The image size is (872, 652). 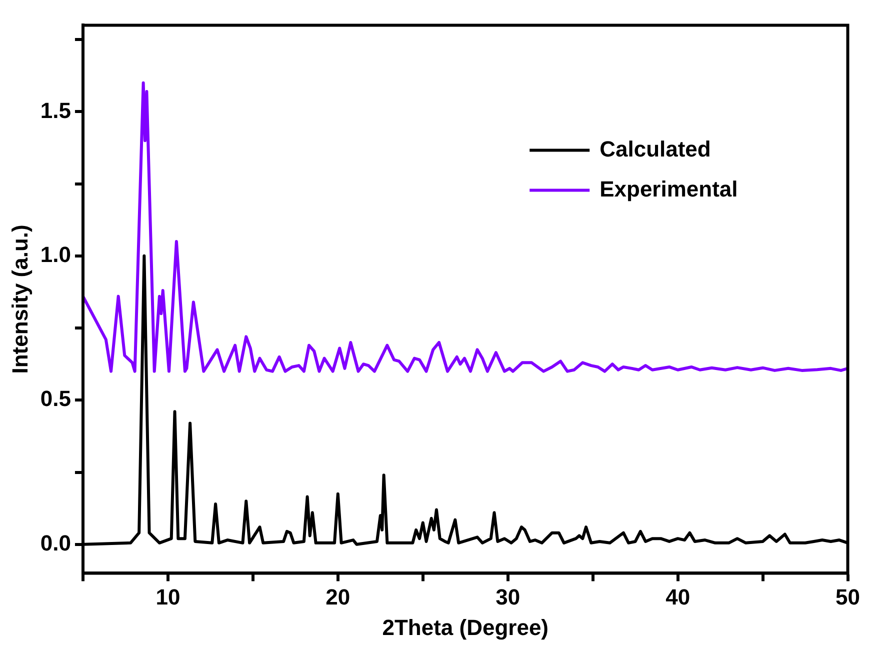 I want to click on y-axis-title: Intensity (a.u.), so click(x=19, y=299).